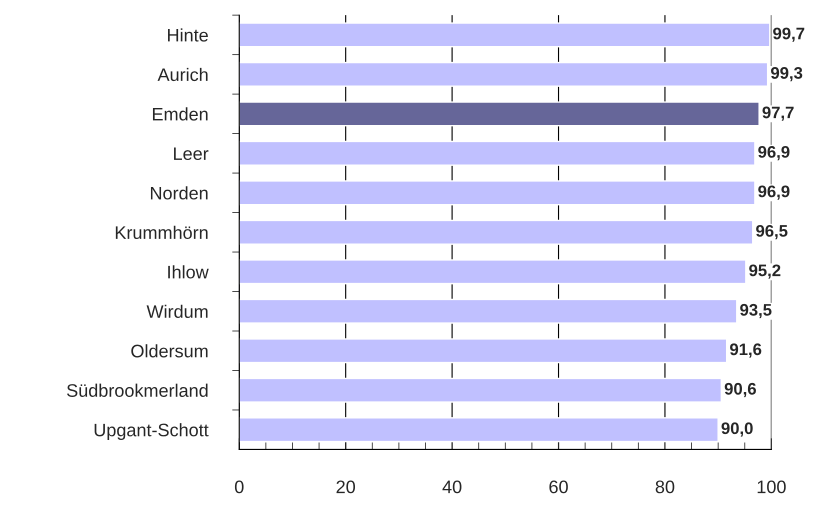  What do you see at coordinates (162, 233) in the screenshot?
I see `y-tick-label: Krummhörn` at bounding box center [162, 233].